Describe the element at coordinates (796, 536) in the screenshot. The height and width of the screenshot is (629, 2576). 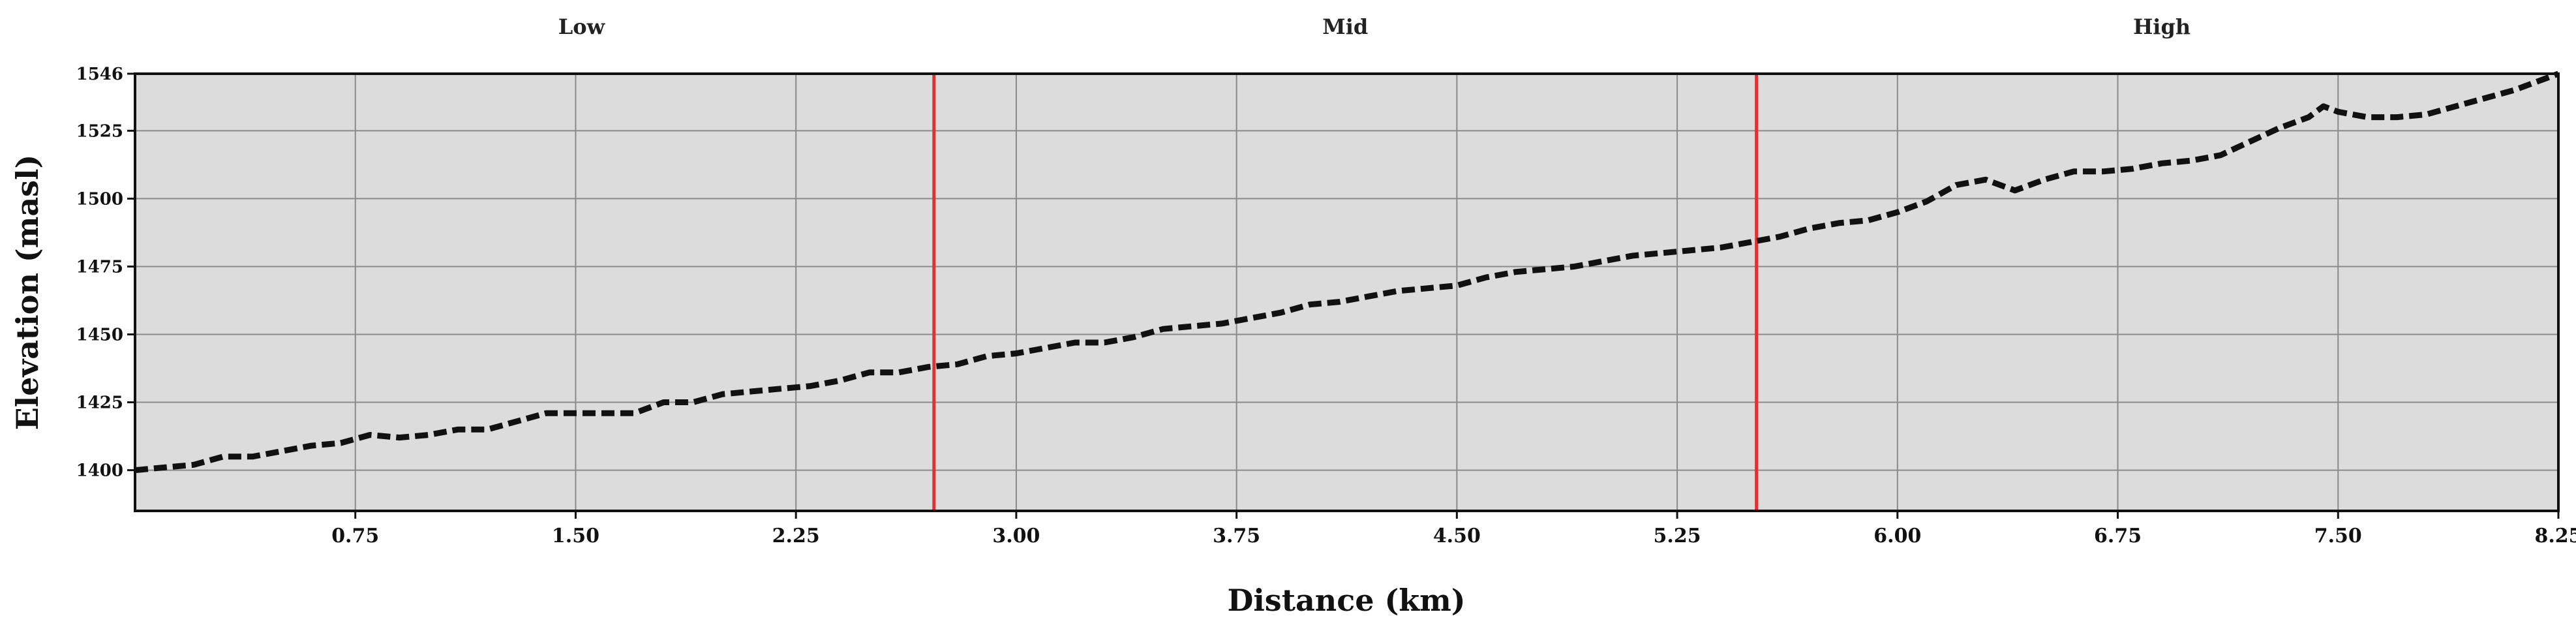
I see `x-tick-label: 2.25` at that location.